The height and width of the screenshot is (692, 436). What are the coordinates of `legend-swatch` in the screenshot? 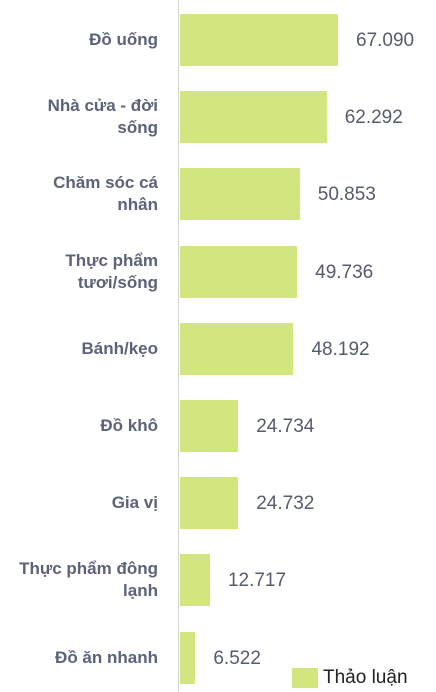 It's located at (305, 678).